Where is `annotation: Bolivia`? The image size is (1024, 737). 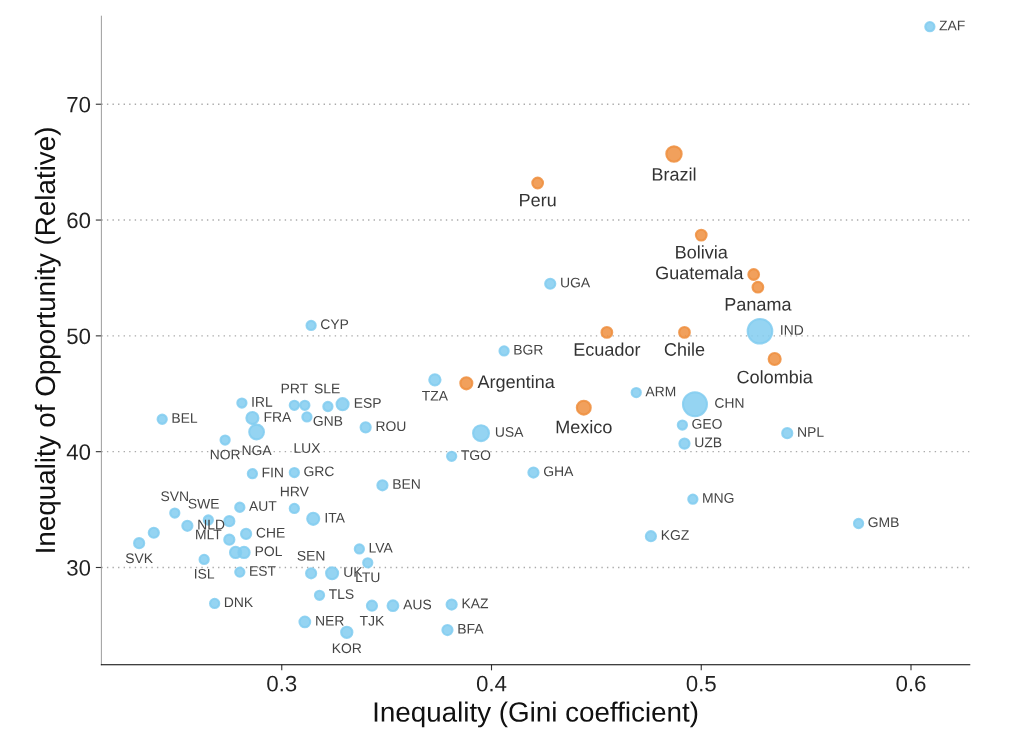
annotation: Bolivia is located at coordinates (702, 252).